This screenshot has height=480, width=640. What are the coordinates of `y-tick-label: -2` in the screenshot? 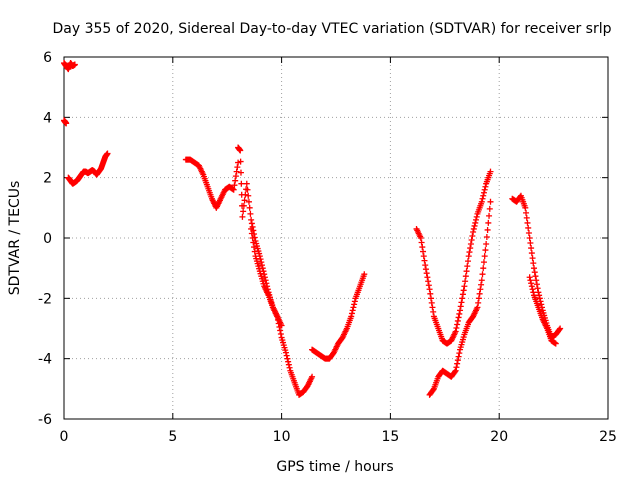 It's located at (45, 299).